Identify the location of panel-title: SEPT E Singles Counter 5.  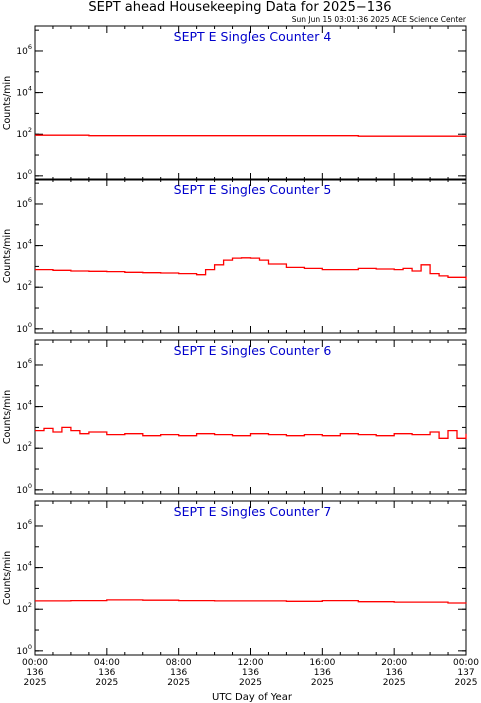
(253, 189).